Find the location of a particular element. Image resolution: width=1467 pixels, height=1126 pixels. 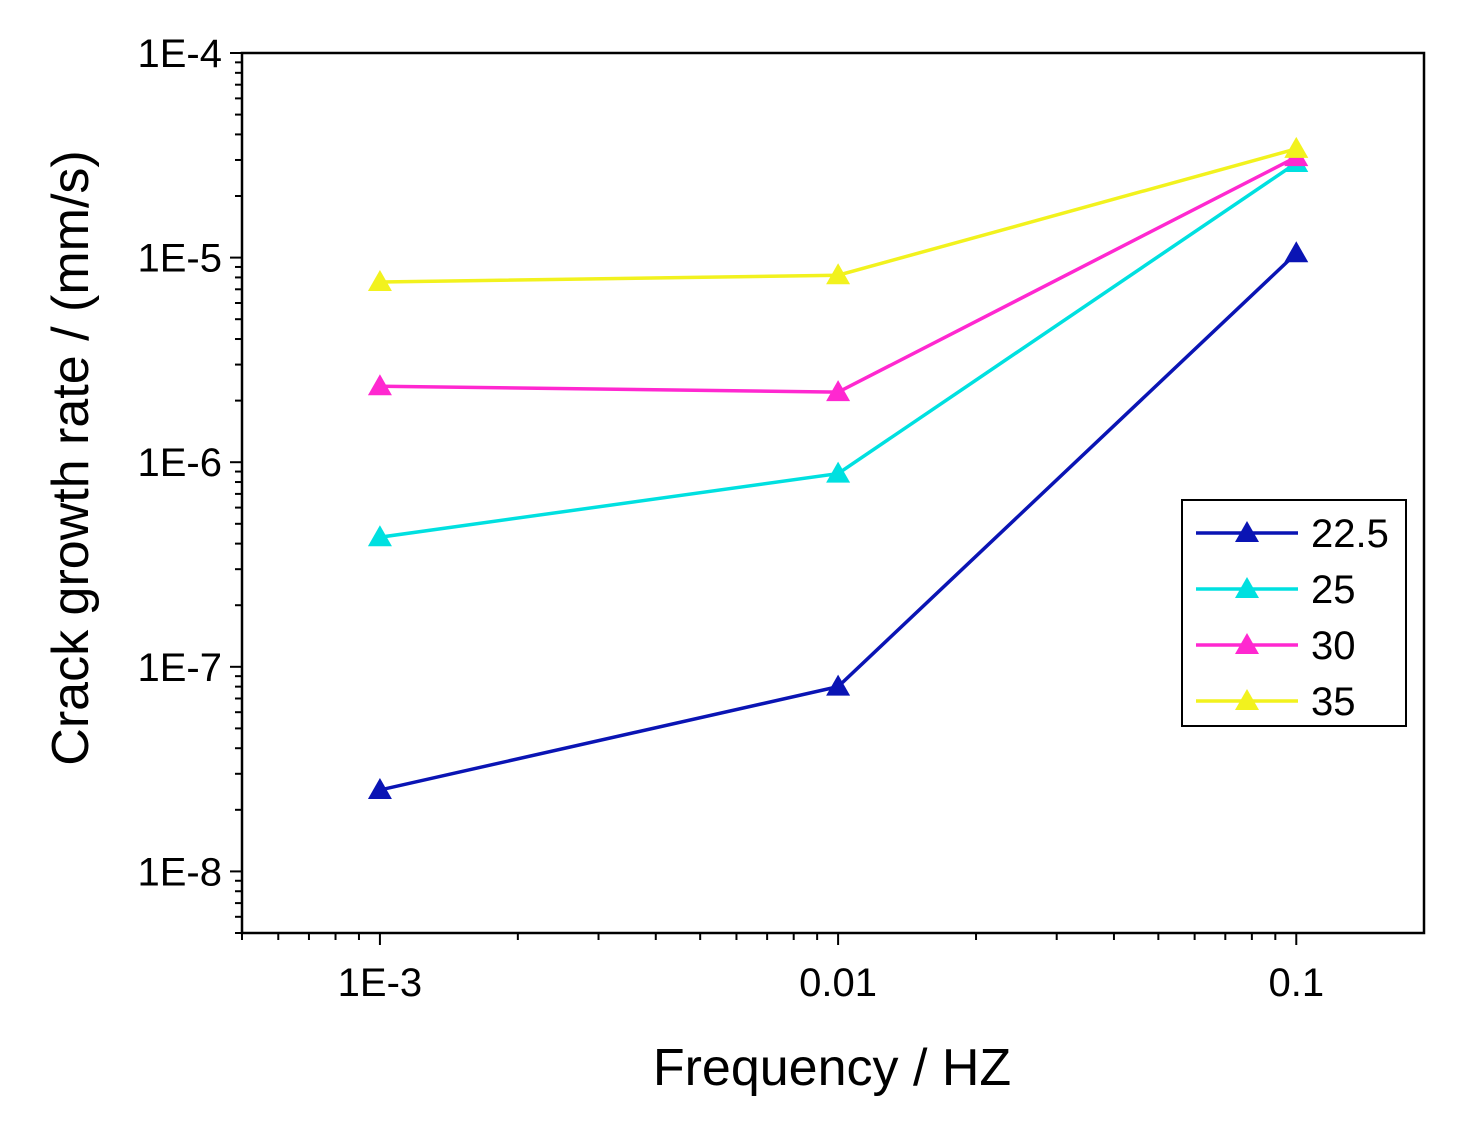

legend-item-25: 25 is located at coordinates (1276, 590).